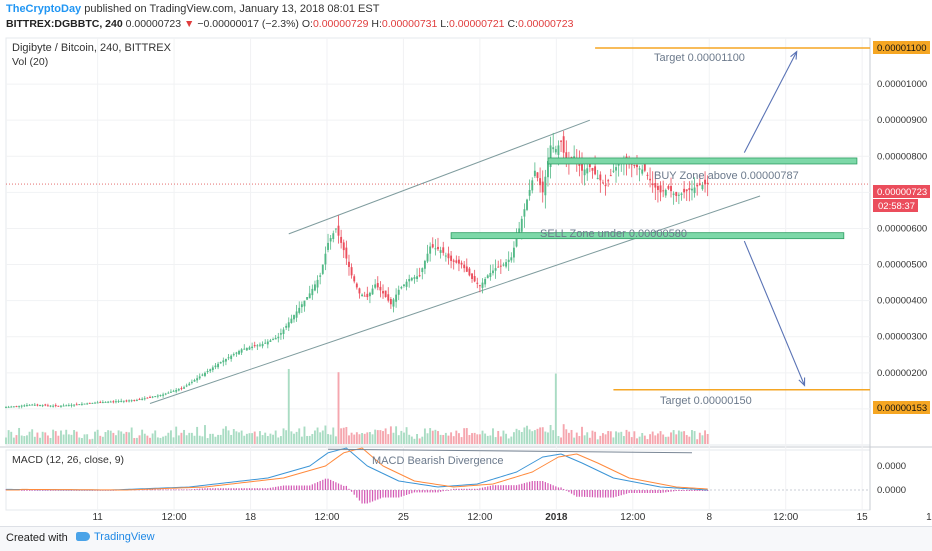 This screenshot has width=932, height=551. I want to click on low-value: 0.00000721, so click(477, 24).